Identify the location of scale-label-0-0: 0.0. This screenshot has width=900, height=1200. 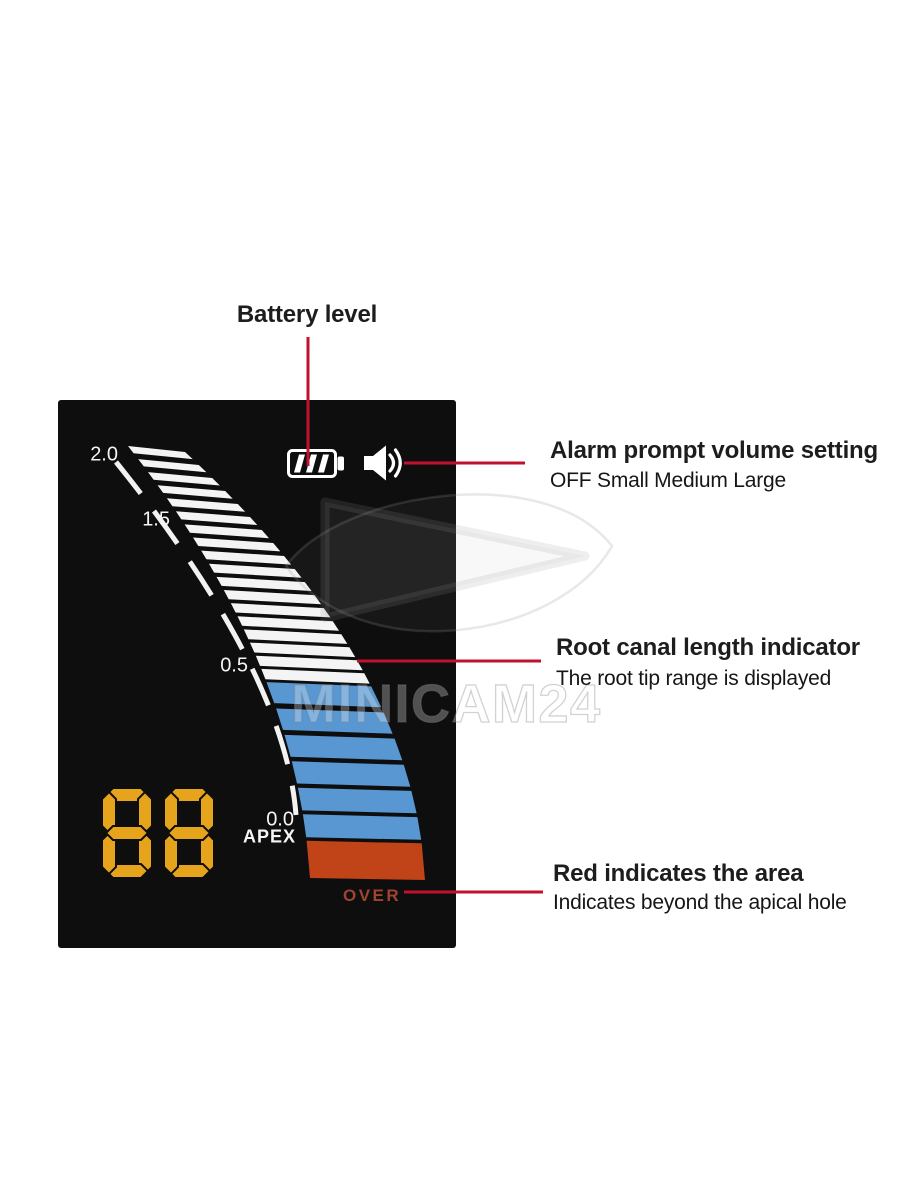
(280, 819).